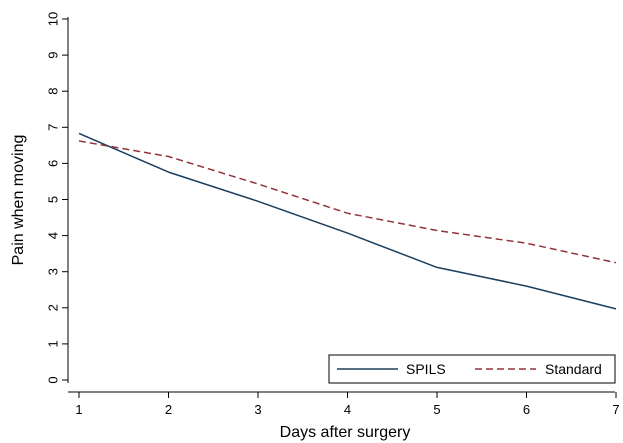 The image size is (623, 443). Describe the element at coordinates (53, 307) in the screenshot. I see `y-tick-label: 2` at that location.